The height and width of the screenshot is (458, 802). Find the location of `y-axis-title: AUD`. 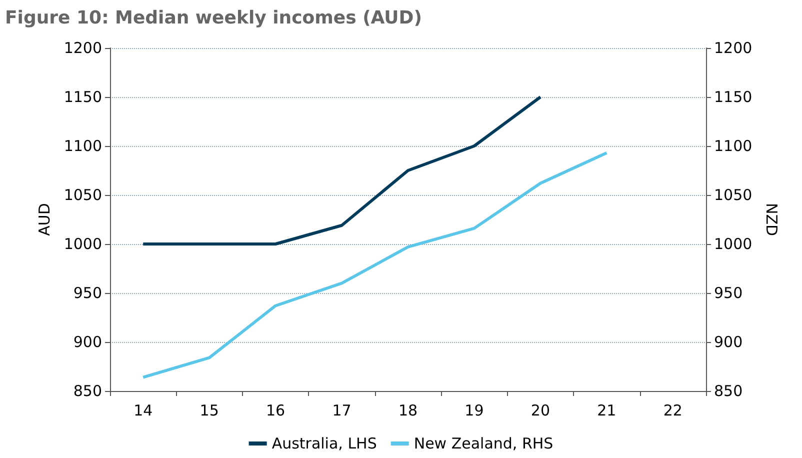

y-axis-title: AUD is located at coordinates (45, 219).